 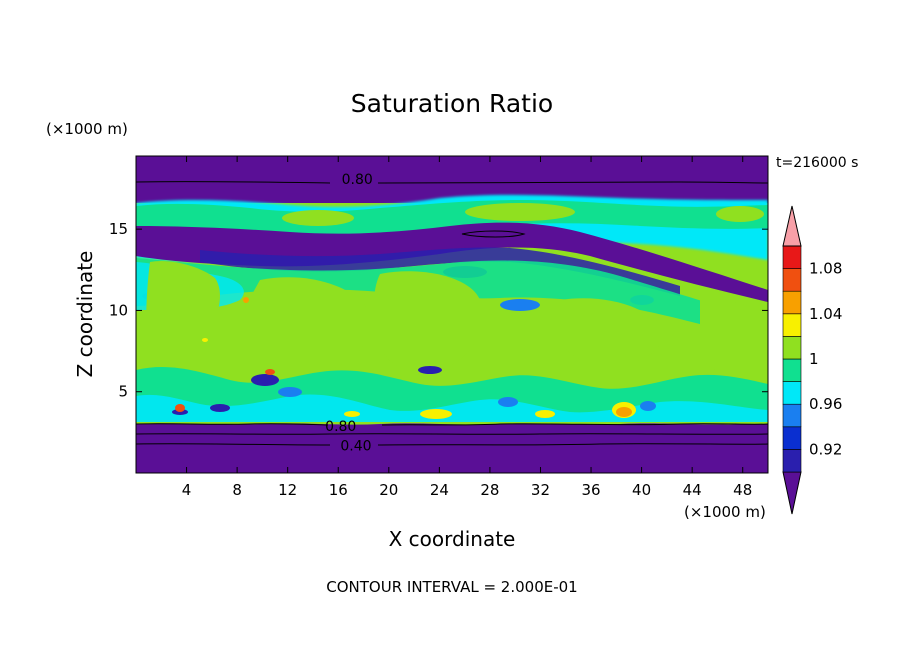 What do you see at coordinates (641, 490) in the screenshot?
I see `x-tick-label: 40` at bounding box center [641, 490].